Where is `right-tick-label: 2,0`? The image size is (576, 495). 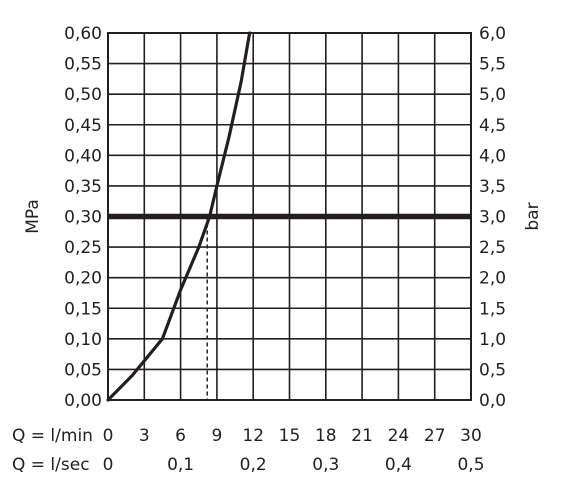
right-tick-label: 2,0 is located at coordinates (492, 279).